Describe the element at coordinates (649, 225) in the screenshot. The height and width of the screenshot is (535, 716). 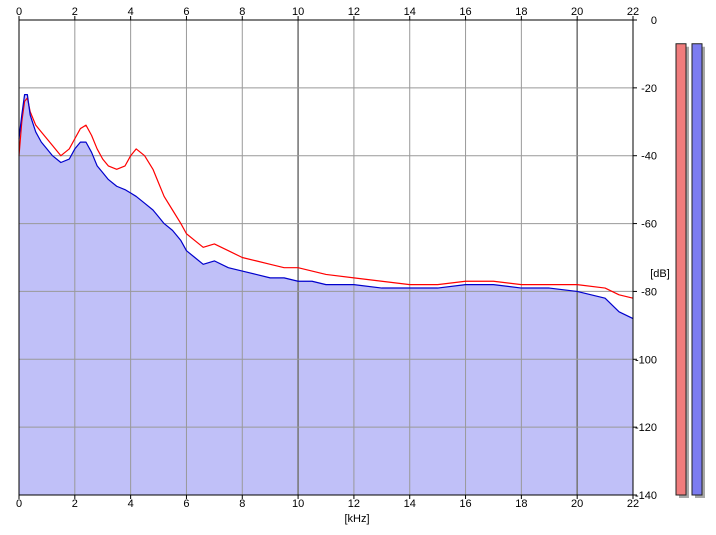
I see `y-tick-label: -60` at that location.